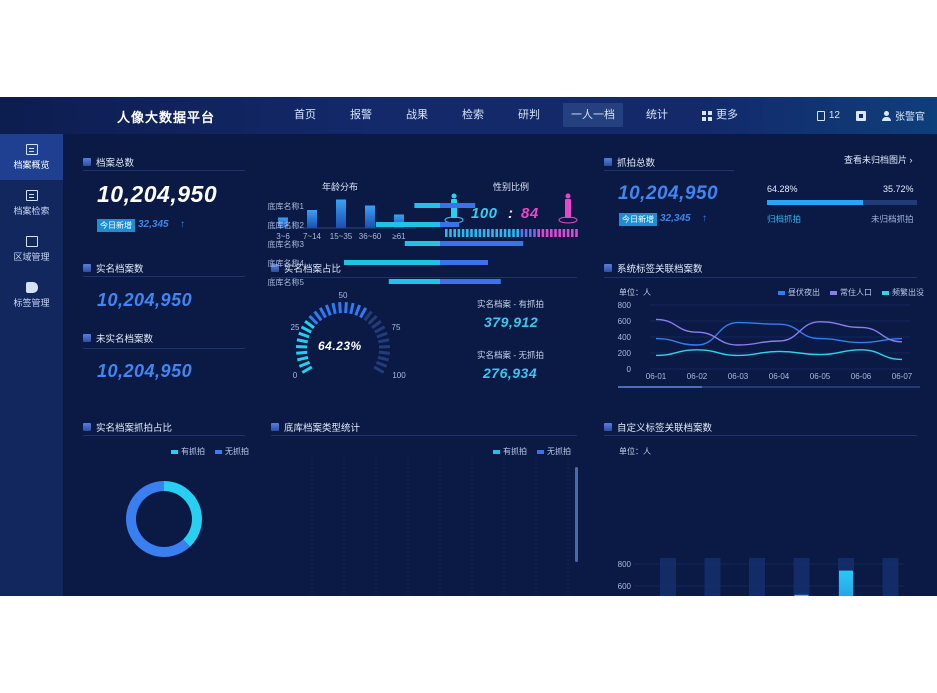 This screenshot has height=693, width=937. Describe the element at coordinates (295, 375) in the screenshot. I see `gauge-scale-label: 0` at that location.